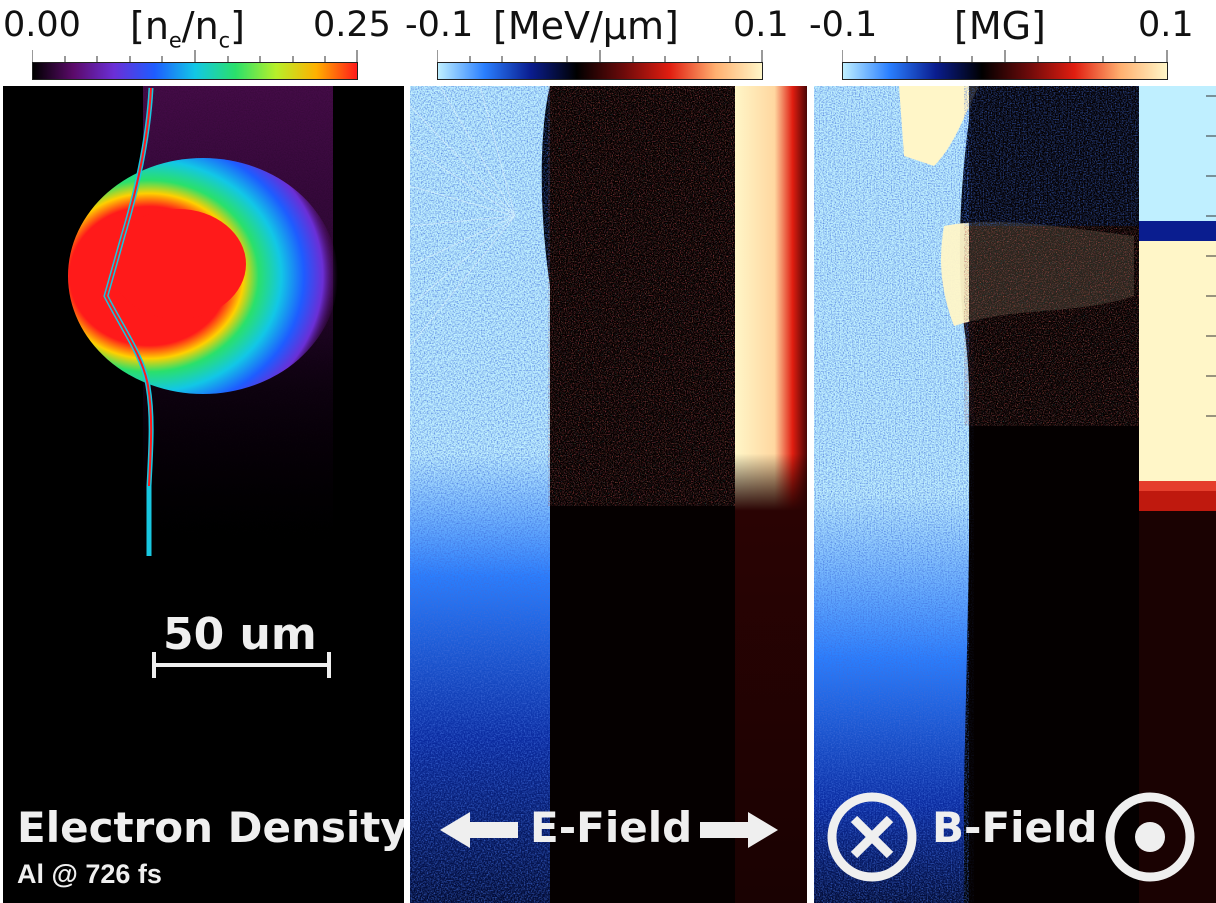  Describe the element at coordinates (479, 830) in the screenshot. I see `arrow-left-icon` at that location.